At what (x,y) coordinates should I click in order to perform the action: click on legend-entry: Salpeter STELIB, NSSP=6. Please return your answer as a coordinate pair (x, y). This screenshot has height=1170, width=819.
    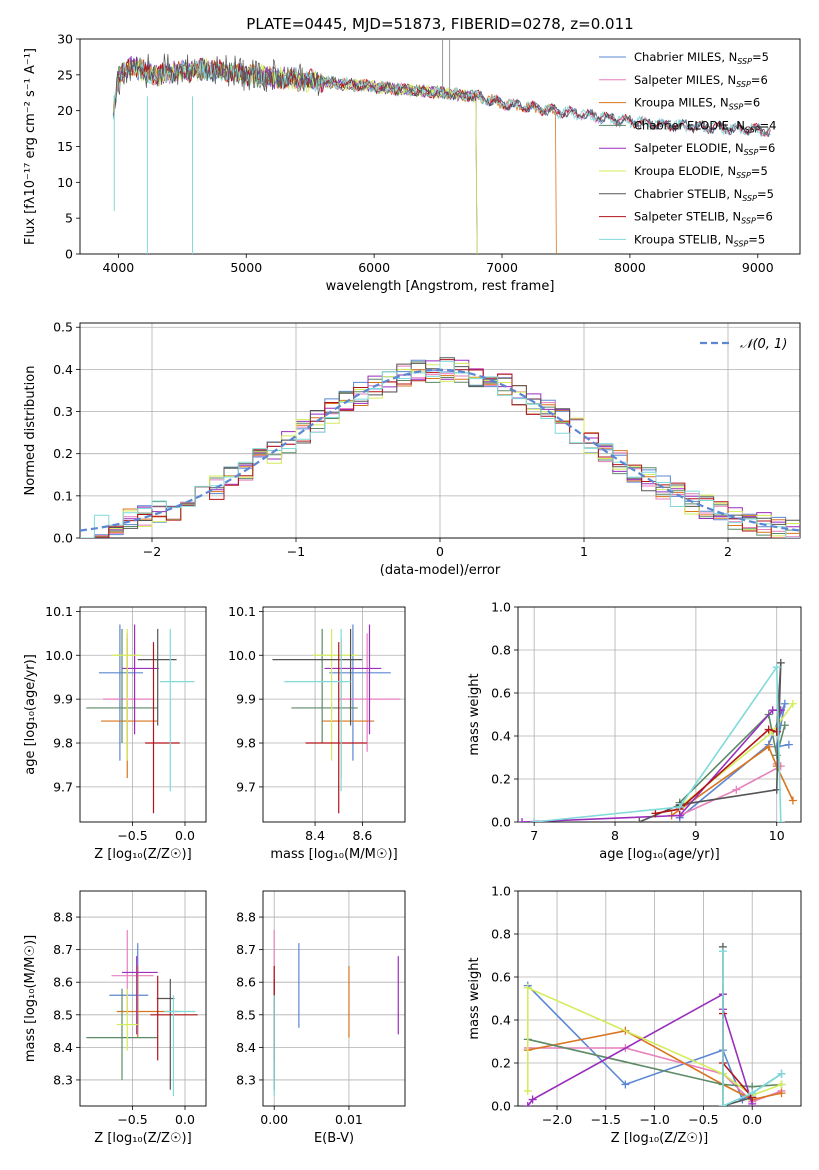
    Looking at the image, I should click on (703, 218).